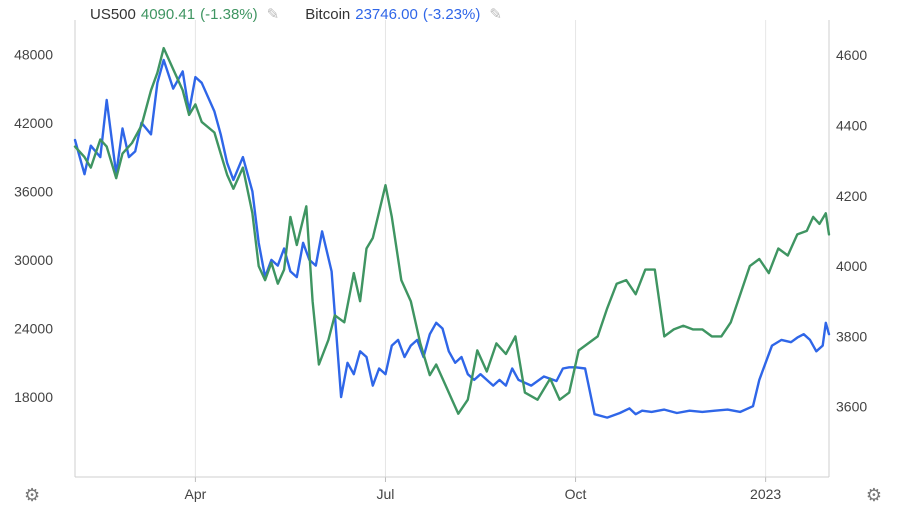 This screenshot has height=510, width=900. Describe the element at coordinates (195, 494) in the screenshot. I see `x-tick-label-0: Apr` at that location.